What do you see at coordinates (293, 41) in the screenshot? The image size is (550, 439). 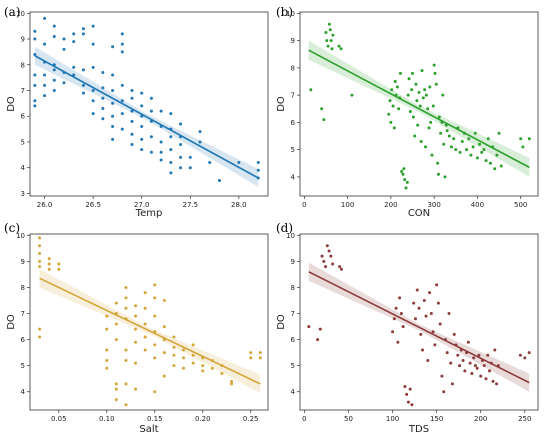 I see `y-tick-label: 9` at bounding box center [293, 41].